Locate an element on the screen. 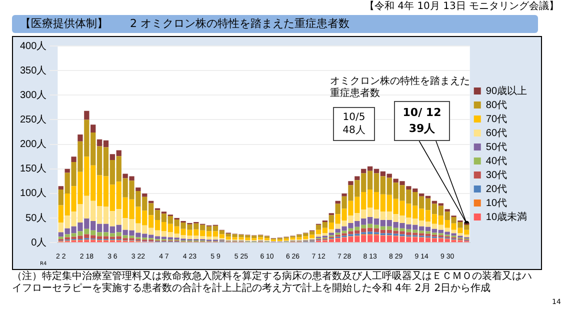  legend-label: 80代 is located at coordinates (496, 105).